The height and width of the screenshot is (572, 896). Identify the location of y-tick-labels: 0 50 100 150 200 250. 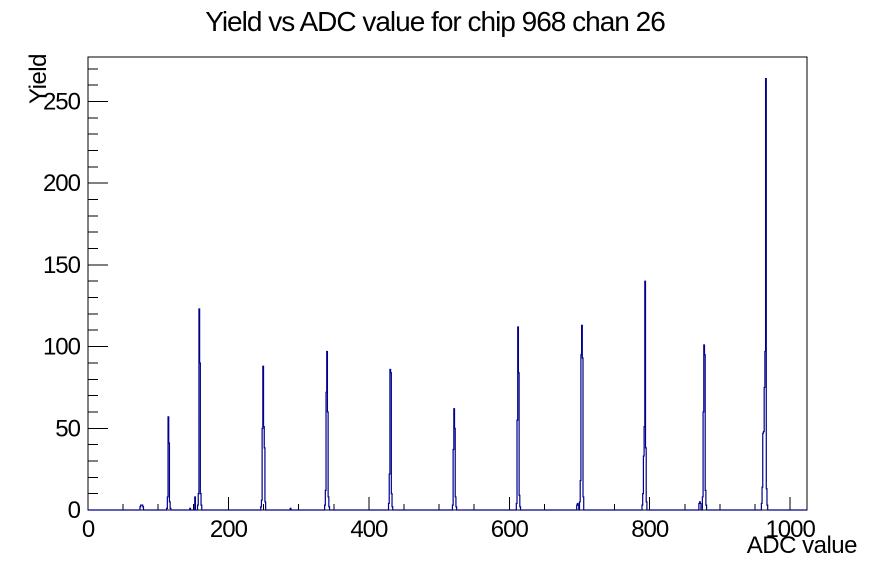
(62, 306).